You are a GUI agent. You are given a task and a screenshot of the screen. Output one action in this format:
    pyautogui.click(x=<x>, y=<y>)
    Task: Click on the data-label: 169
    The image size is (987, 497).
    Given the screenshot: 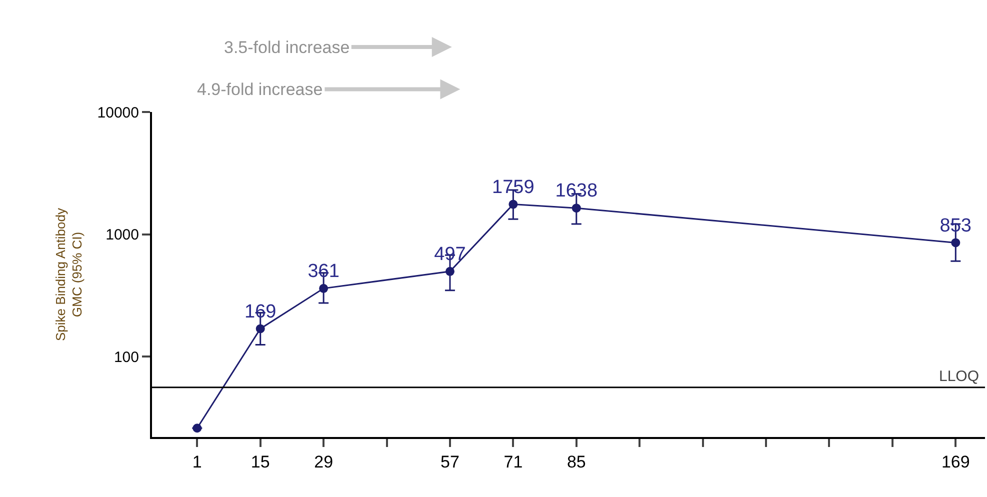 What is the action you would take?
    pyautogui.click(x=260, y=311)
    